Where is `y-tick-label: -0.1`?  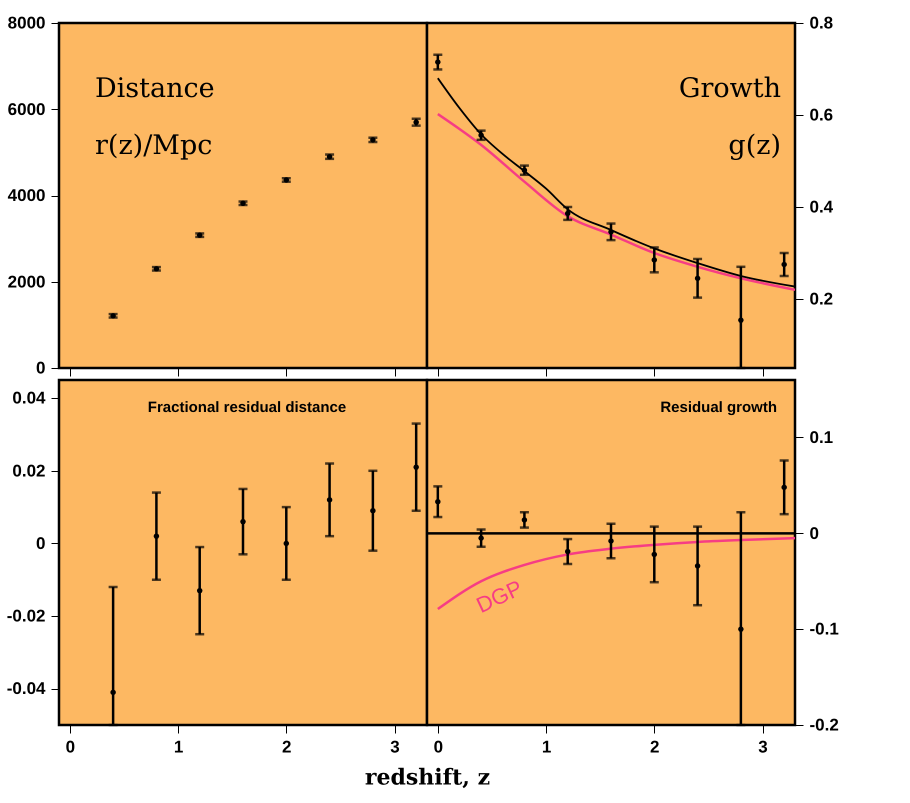 y-tick-label: -0.1 is located at coordinates (824, 629).